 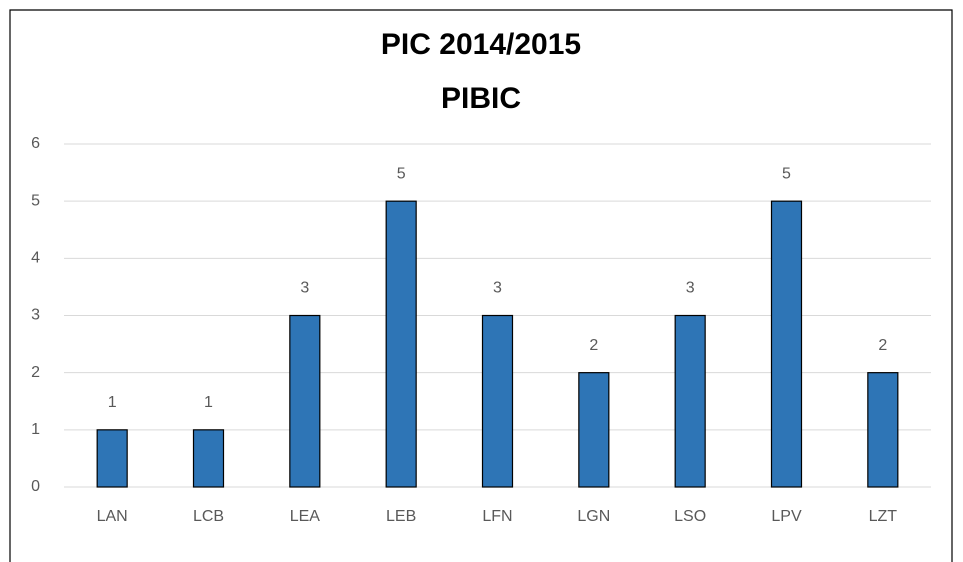 I want to click on x-tick-label: LAN, so click(x=112, y=516).